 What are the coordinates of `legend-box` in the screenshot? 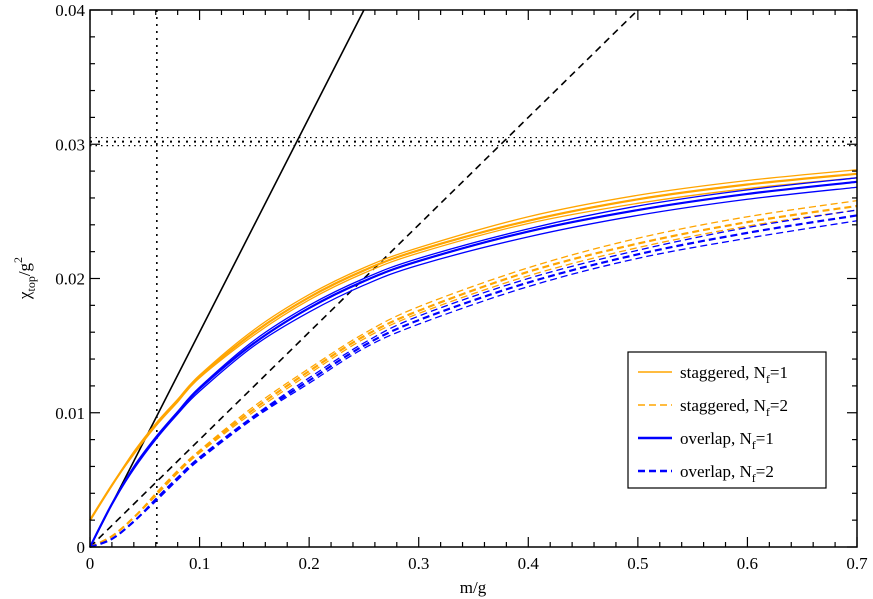 It's located at (727, 420).